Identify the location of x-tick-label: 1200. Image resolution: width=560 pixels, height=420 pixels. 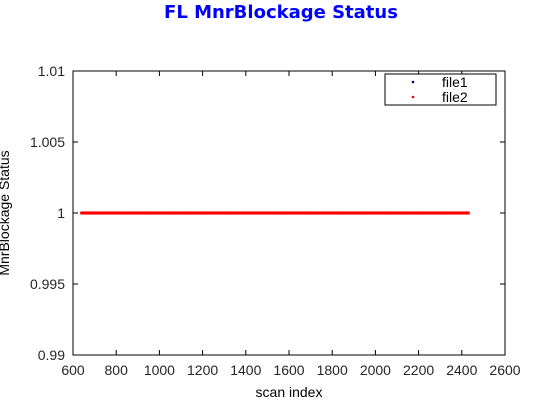
(202, 370).